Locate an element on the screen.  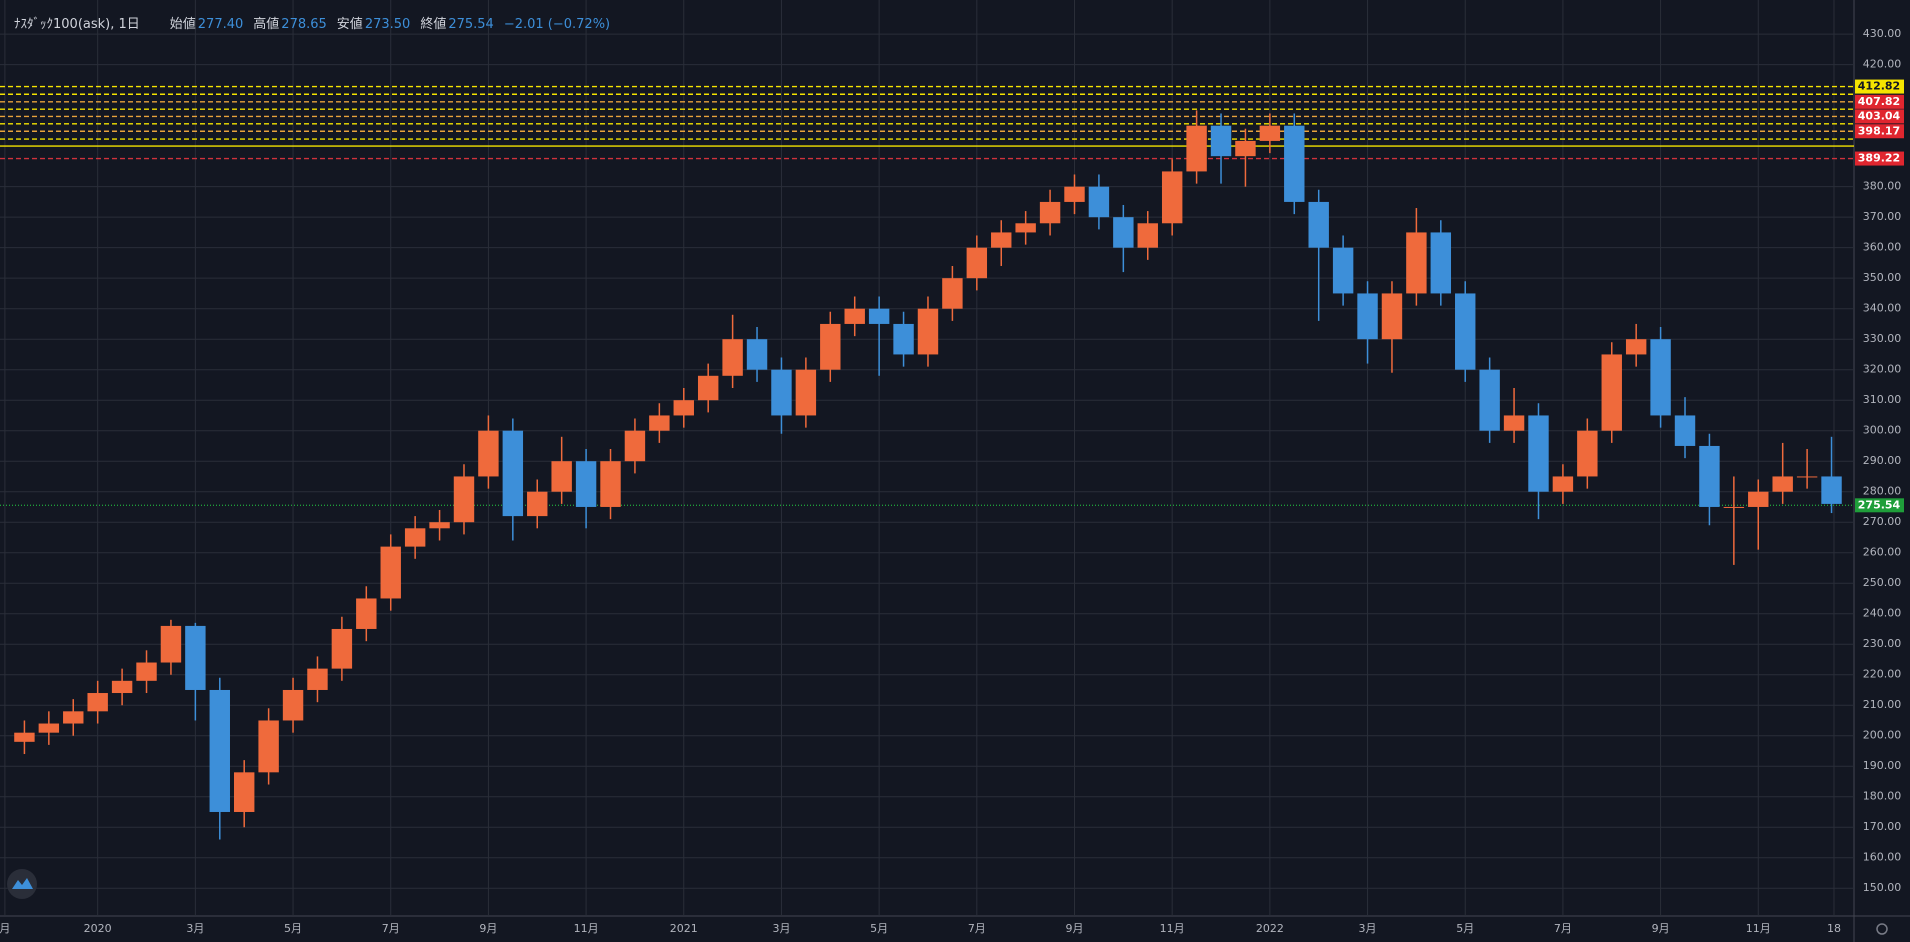
x-tick-label: 9月 is located at coordinates (488, 928).